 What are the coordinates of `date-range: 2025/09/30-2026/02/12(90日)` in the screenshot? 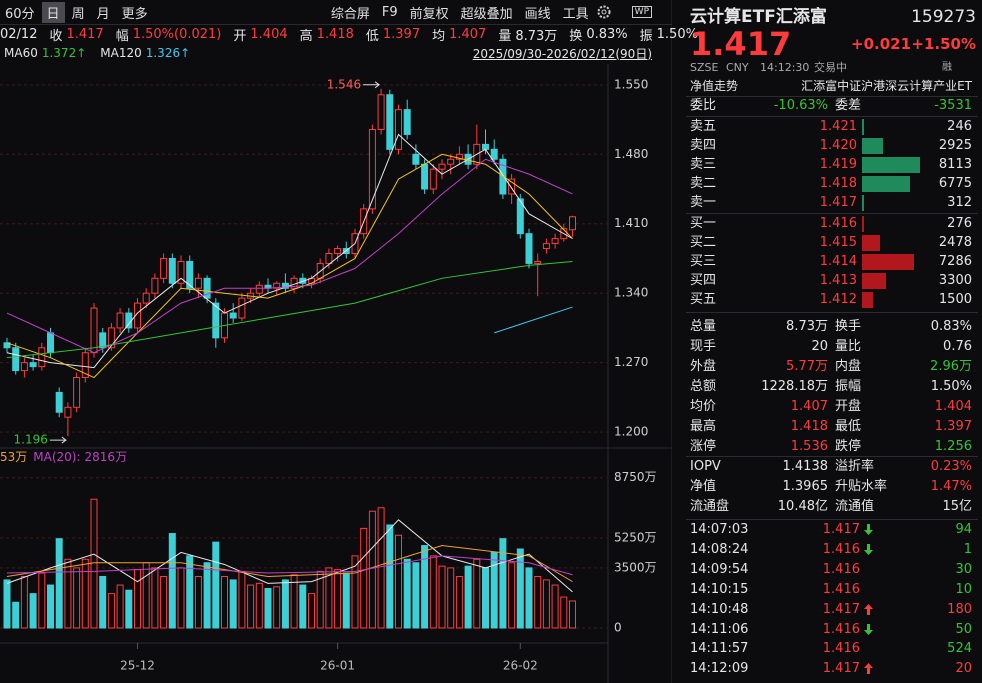 It's located at (562, 53).